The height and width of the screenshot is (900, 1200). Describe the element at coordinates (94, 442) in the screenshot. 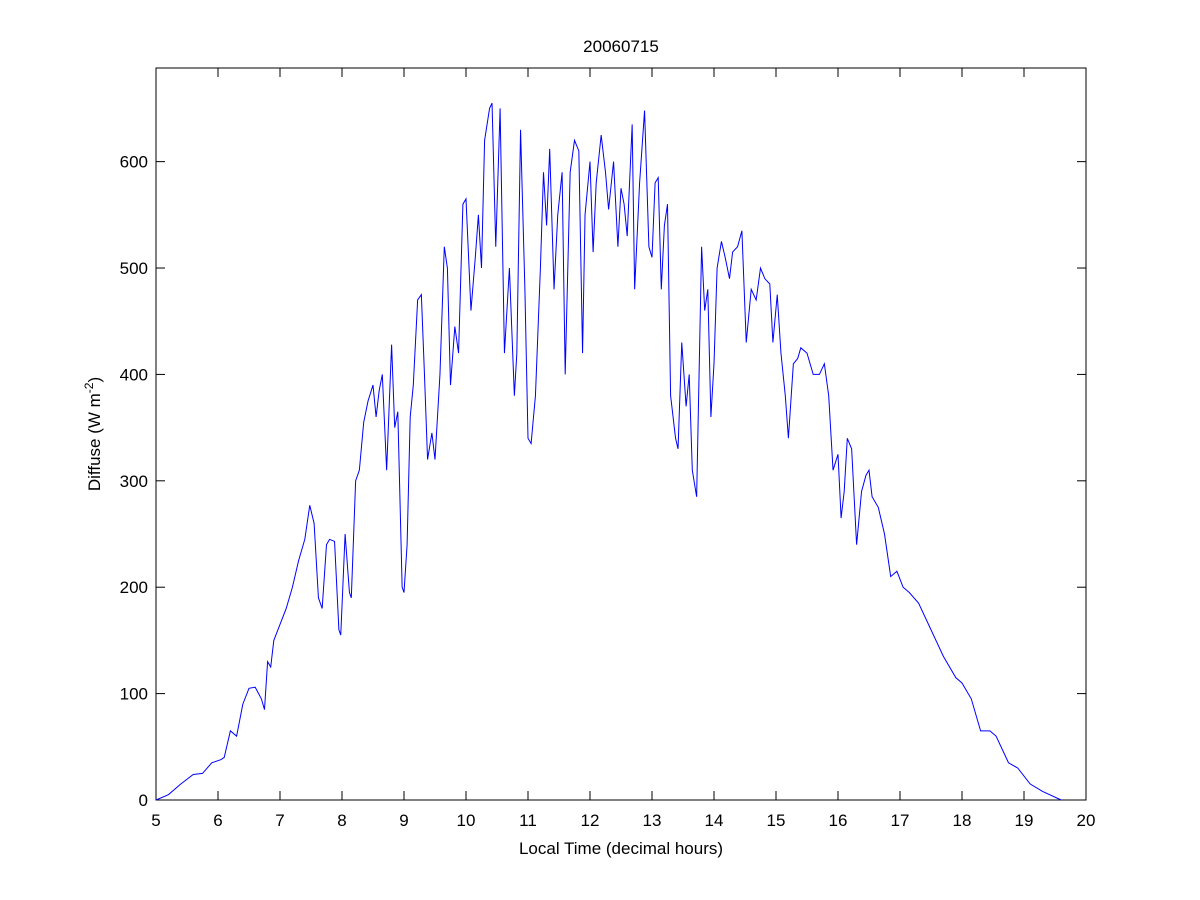

I see `y-label-text: Diffuse (W m` at that location.